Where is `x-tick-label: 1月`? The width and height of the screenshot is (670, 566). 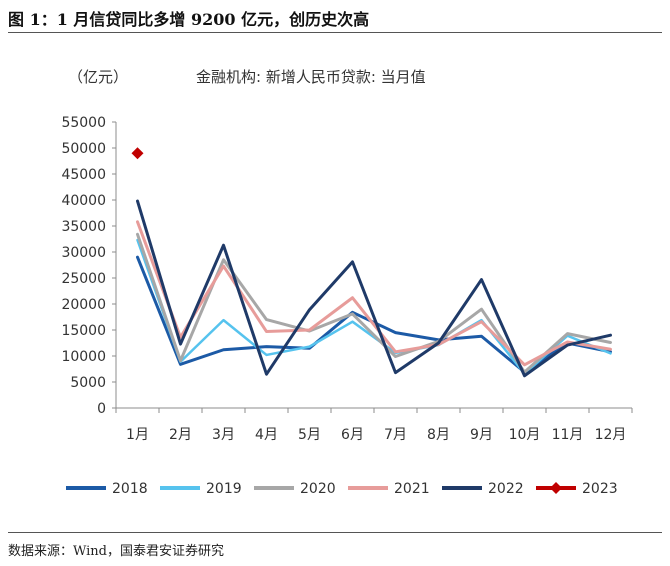 x-tick-label: 1月 is located at coordinates (137, 435).